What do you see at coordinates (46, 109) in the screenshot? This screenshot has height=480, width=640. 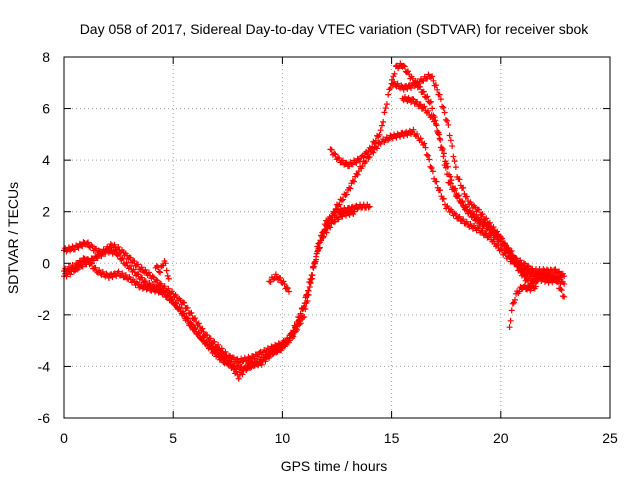 I see `y-tick-label: 6` at bounding box center [46, 109].